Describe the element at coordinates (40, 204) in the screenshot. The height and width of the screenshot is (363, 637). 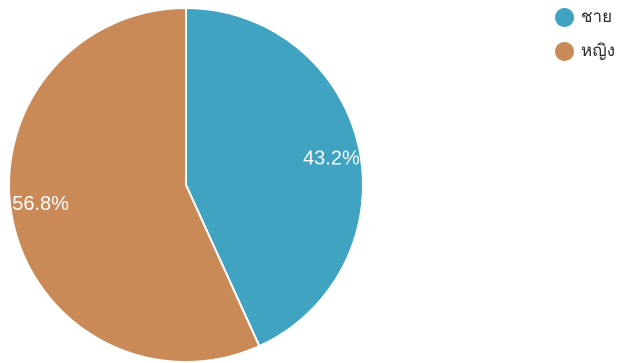
I see `slice-label-female: 56.8%` at that location.